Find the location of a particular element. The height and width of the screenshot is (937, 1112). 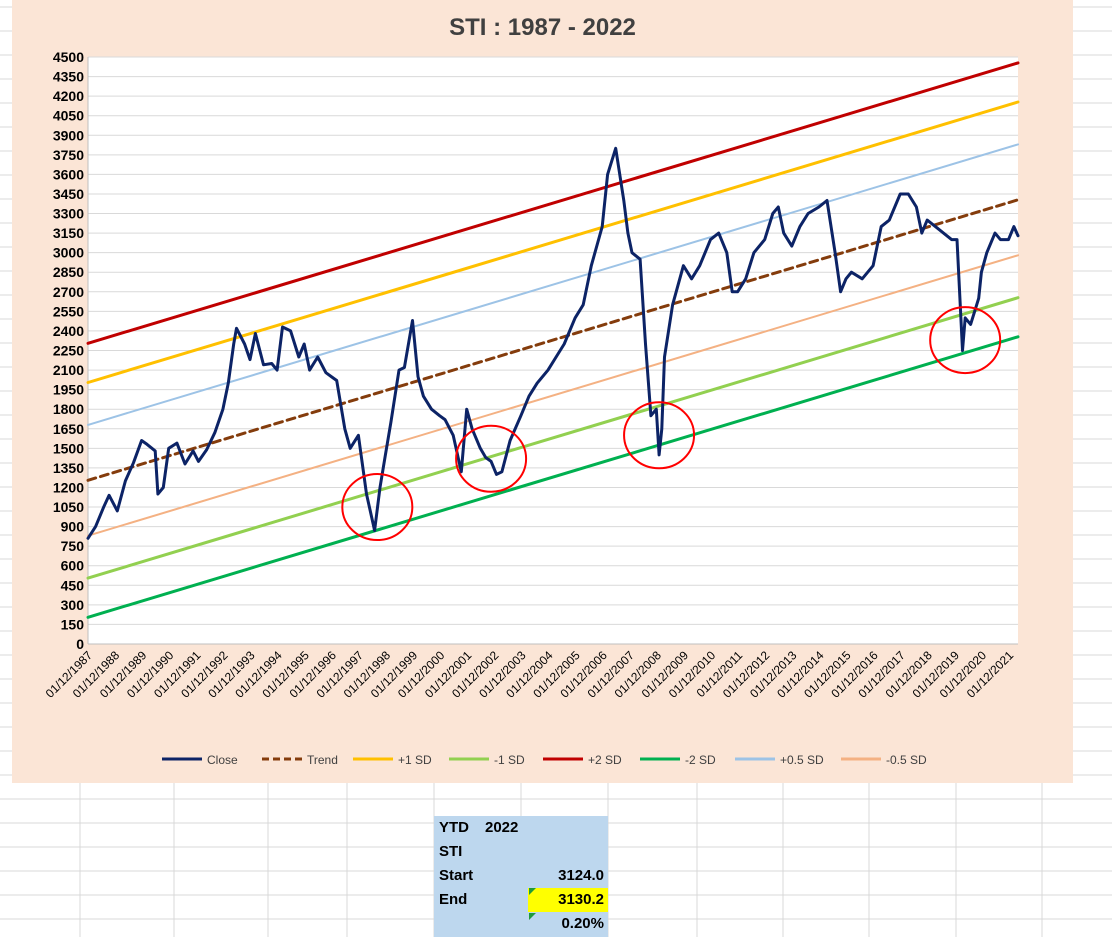

y-tick-label: 3450 is located at coordinates (68, 194).